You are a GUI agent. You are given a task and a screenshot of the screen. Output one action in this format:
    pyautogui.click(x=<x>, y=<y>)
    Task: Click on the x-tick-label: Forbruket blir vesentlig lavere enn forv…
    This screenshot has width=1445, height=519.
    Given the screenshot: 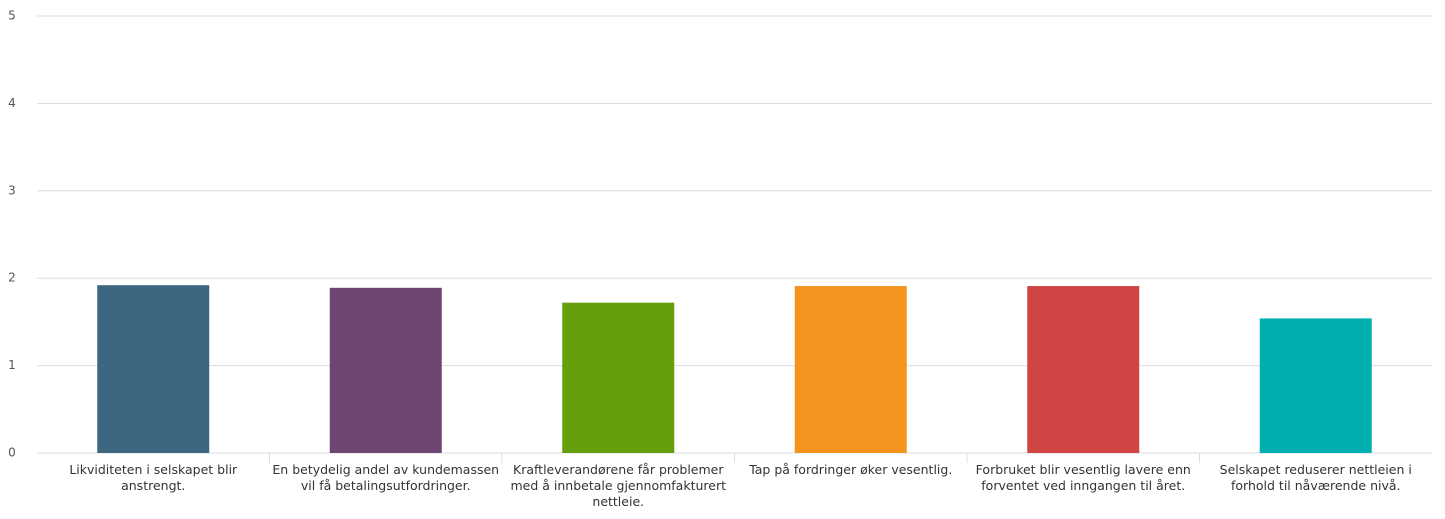 What is the action you would take?
    pyautogui.click(x=1083, y=477)
    